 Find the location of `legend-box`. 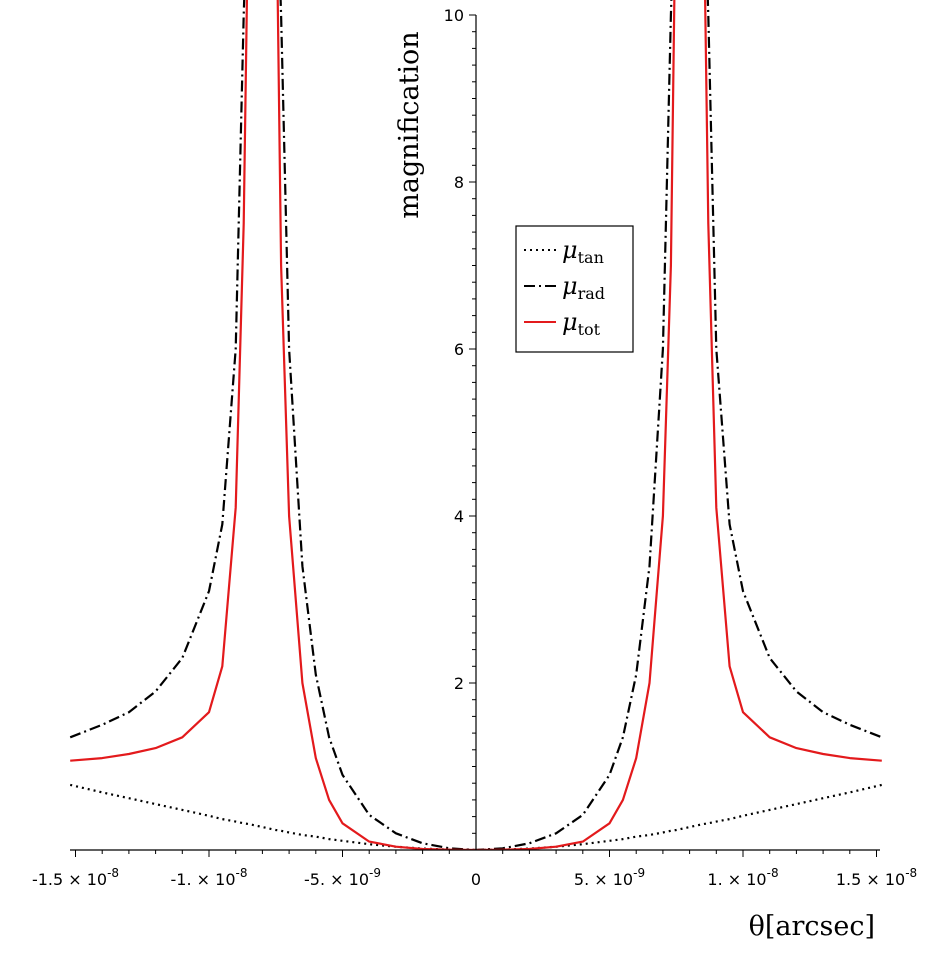

legend-box is located at coordinates (574, 289).